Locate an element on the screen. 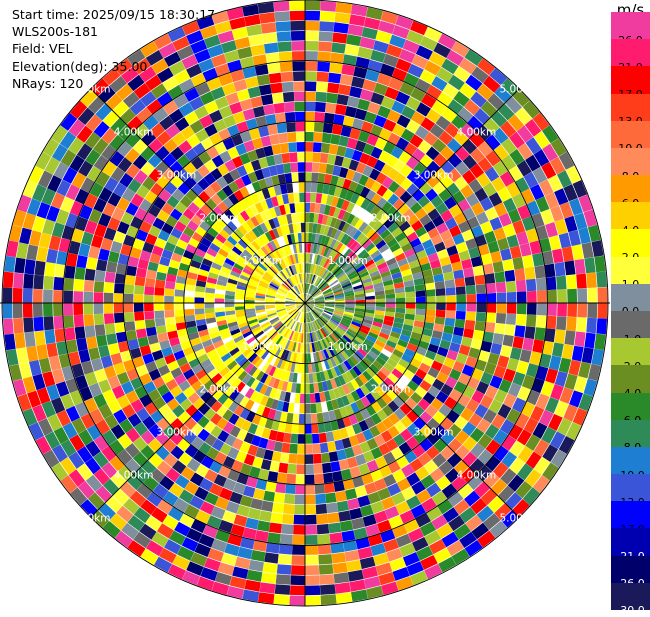  range-ring-label: 2.00km is located at coordinates (219, 390).